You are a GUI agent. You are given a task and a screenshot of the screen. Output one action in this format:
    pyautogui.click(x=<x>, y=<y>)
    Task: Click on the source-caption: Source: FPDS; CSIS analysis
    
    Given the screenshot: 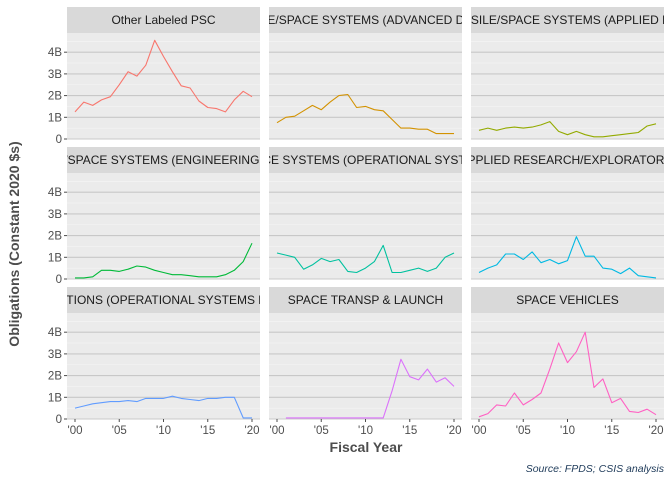 What is the action you would take?
    pyautogui.click(x=595, y=469)
    